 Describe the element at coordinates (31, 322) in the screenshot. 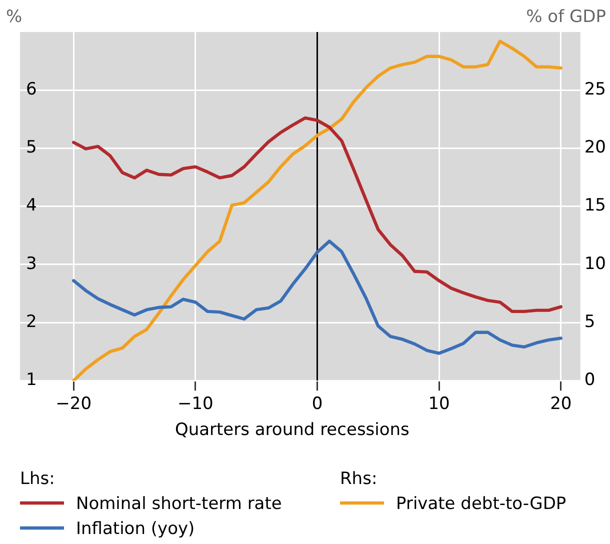

I see `y-tick-label: 2` at that location.